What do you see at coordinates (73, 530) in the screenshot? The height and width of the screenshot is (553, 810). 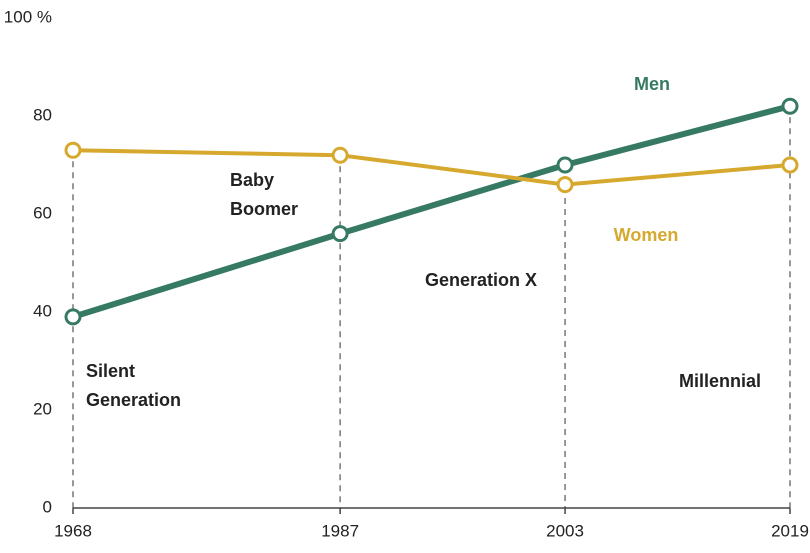 I see `x-tick-label: 1968` at bounding box center [73, 530].